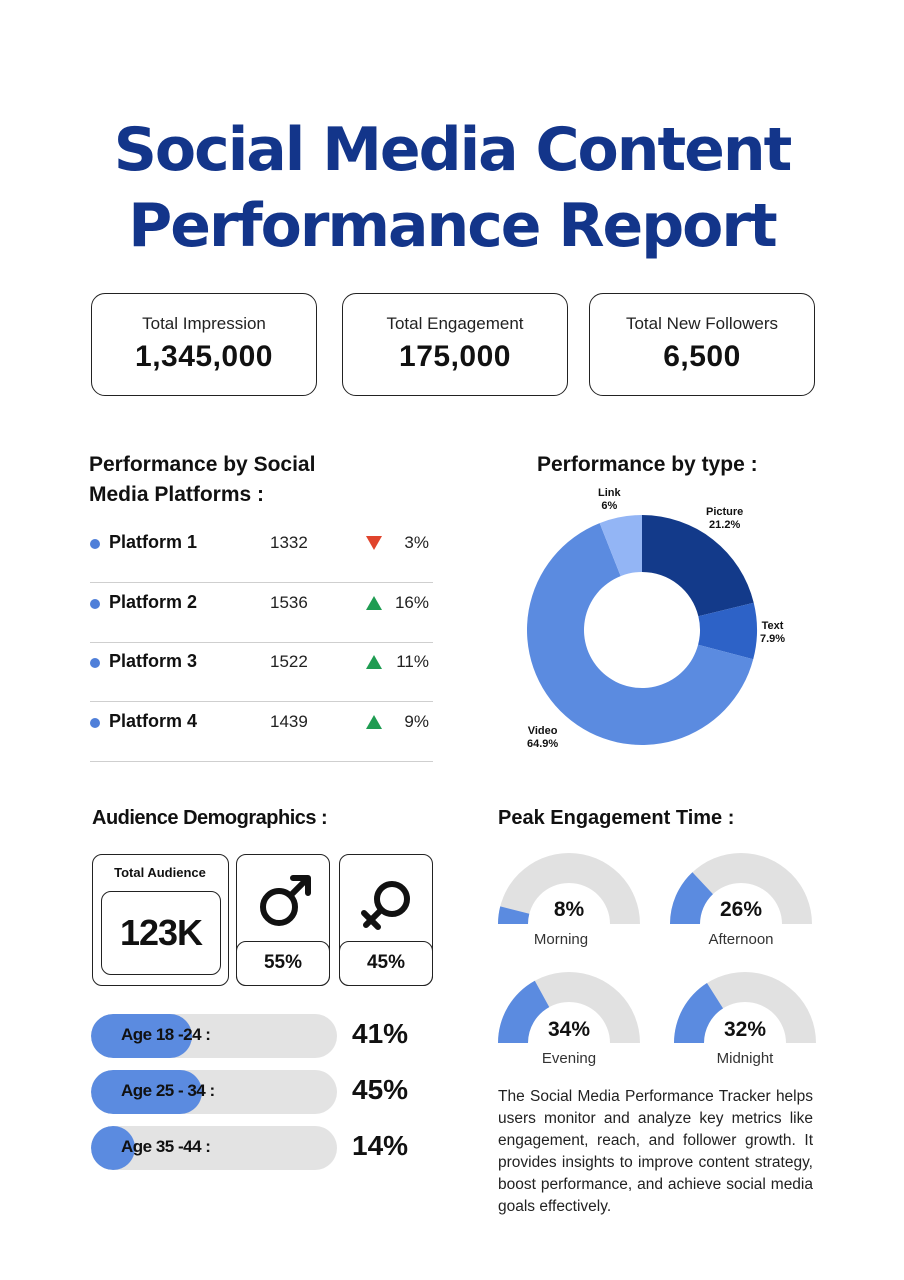 The image size is (904, 1280). I want to click on platform-name: Platform 2, so click(153, 602).